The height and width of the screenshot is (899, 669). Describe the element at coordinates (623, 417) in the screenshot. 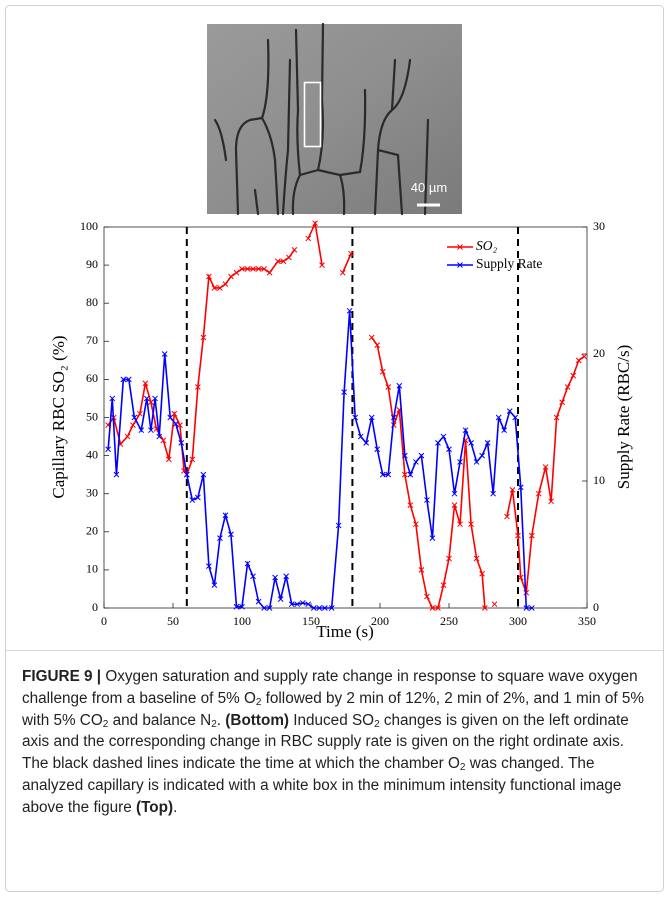

I see `y2-axis-label: Supply Rate (RBC/s)` at that location.